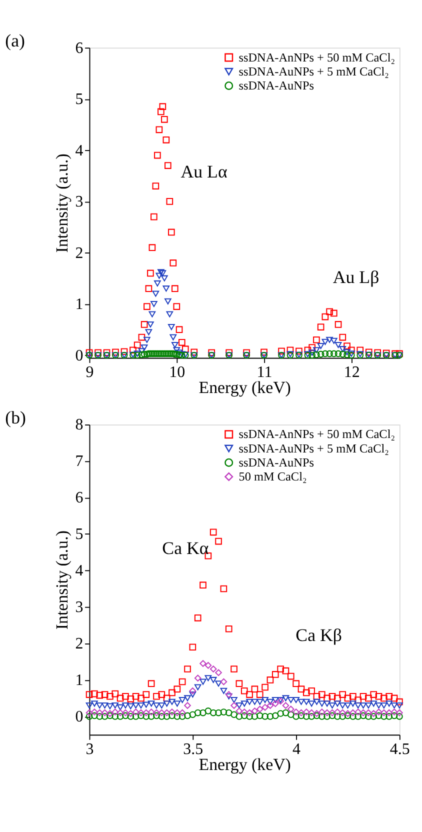 This screenshot has width=422, height=832. Describe the element at coordinates (272, 476) in the screenshot. I see `legend-label: 50 mM CaCl₂` at that location.